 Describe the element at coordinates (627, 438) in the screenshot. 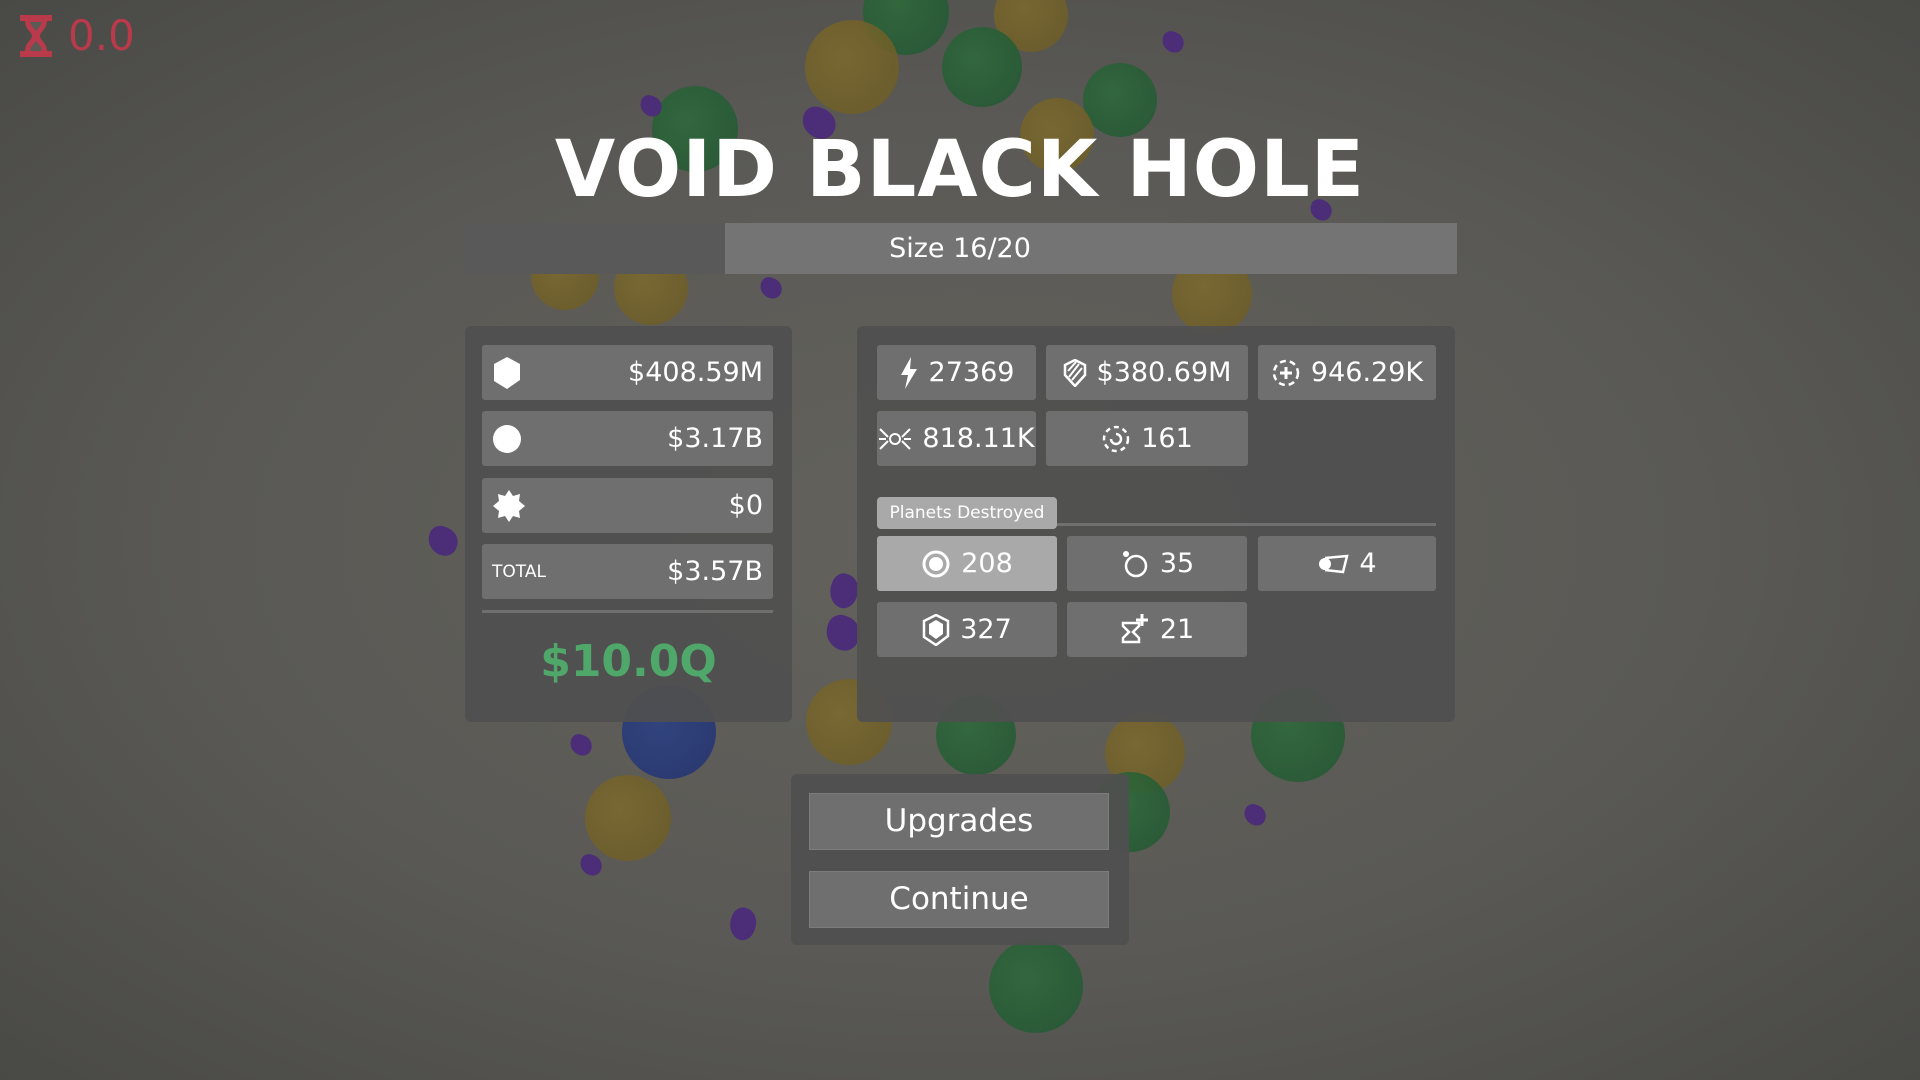

I see `earning-row-circle: $3.17B` at that location.